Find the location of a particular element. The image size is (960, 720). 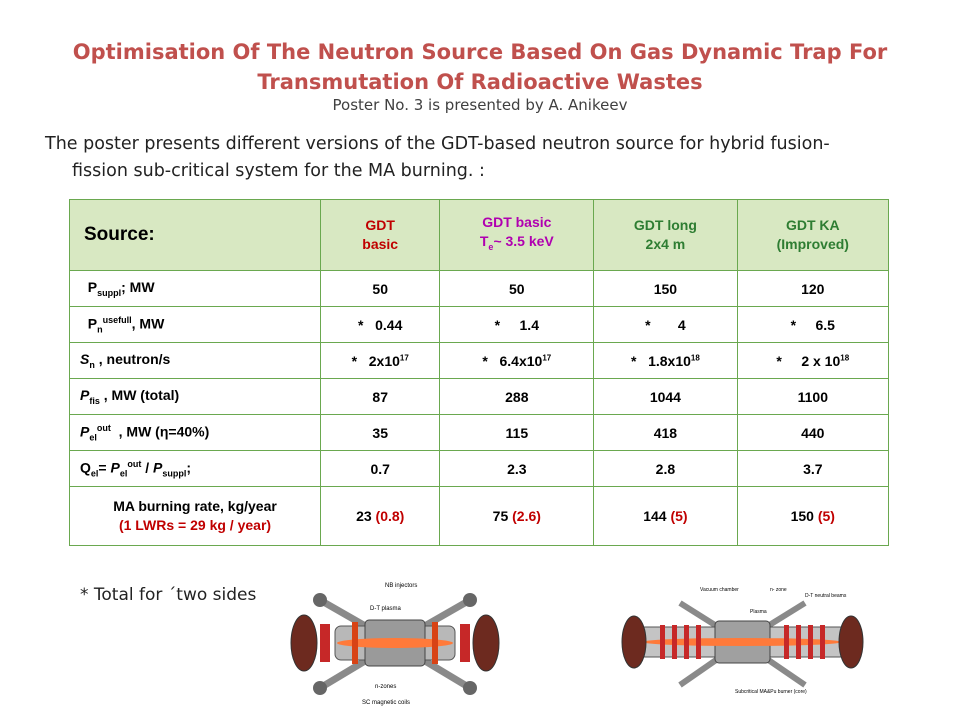

header-gdt-basic-l2: basic is located at coordinates (380, 244).